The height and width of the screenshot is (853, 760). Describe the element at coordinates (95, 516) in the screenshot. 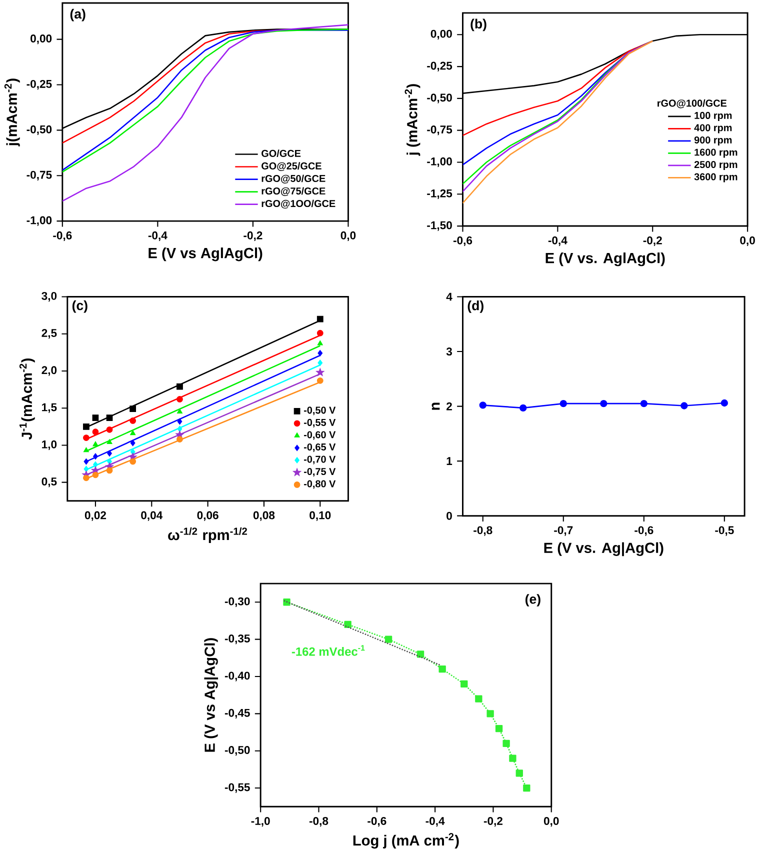

I see `x-tick-label: 0,02` at that location.